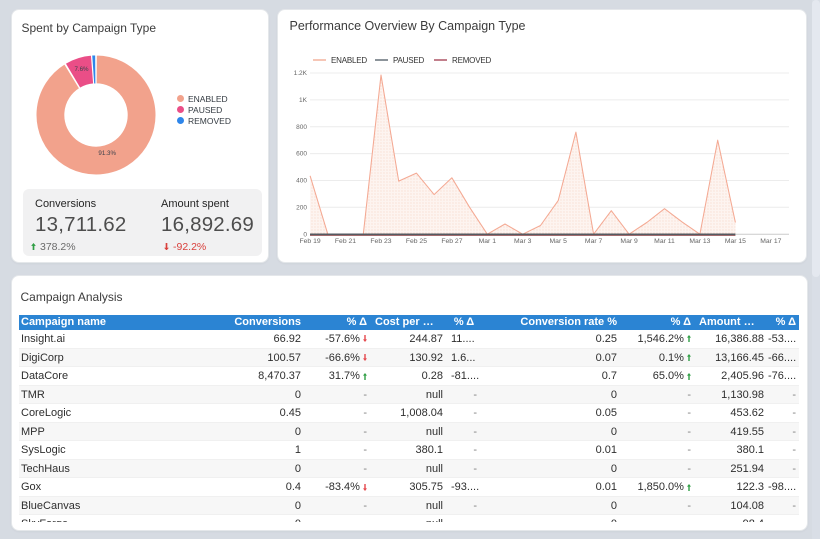 The height and width of the screenshot is (539, 820). I want to click on svg-text: Mar 5, so click(559, 241).